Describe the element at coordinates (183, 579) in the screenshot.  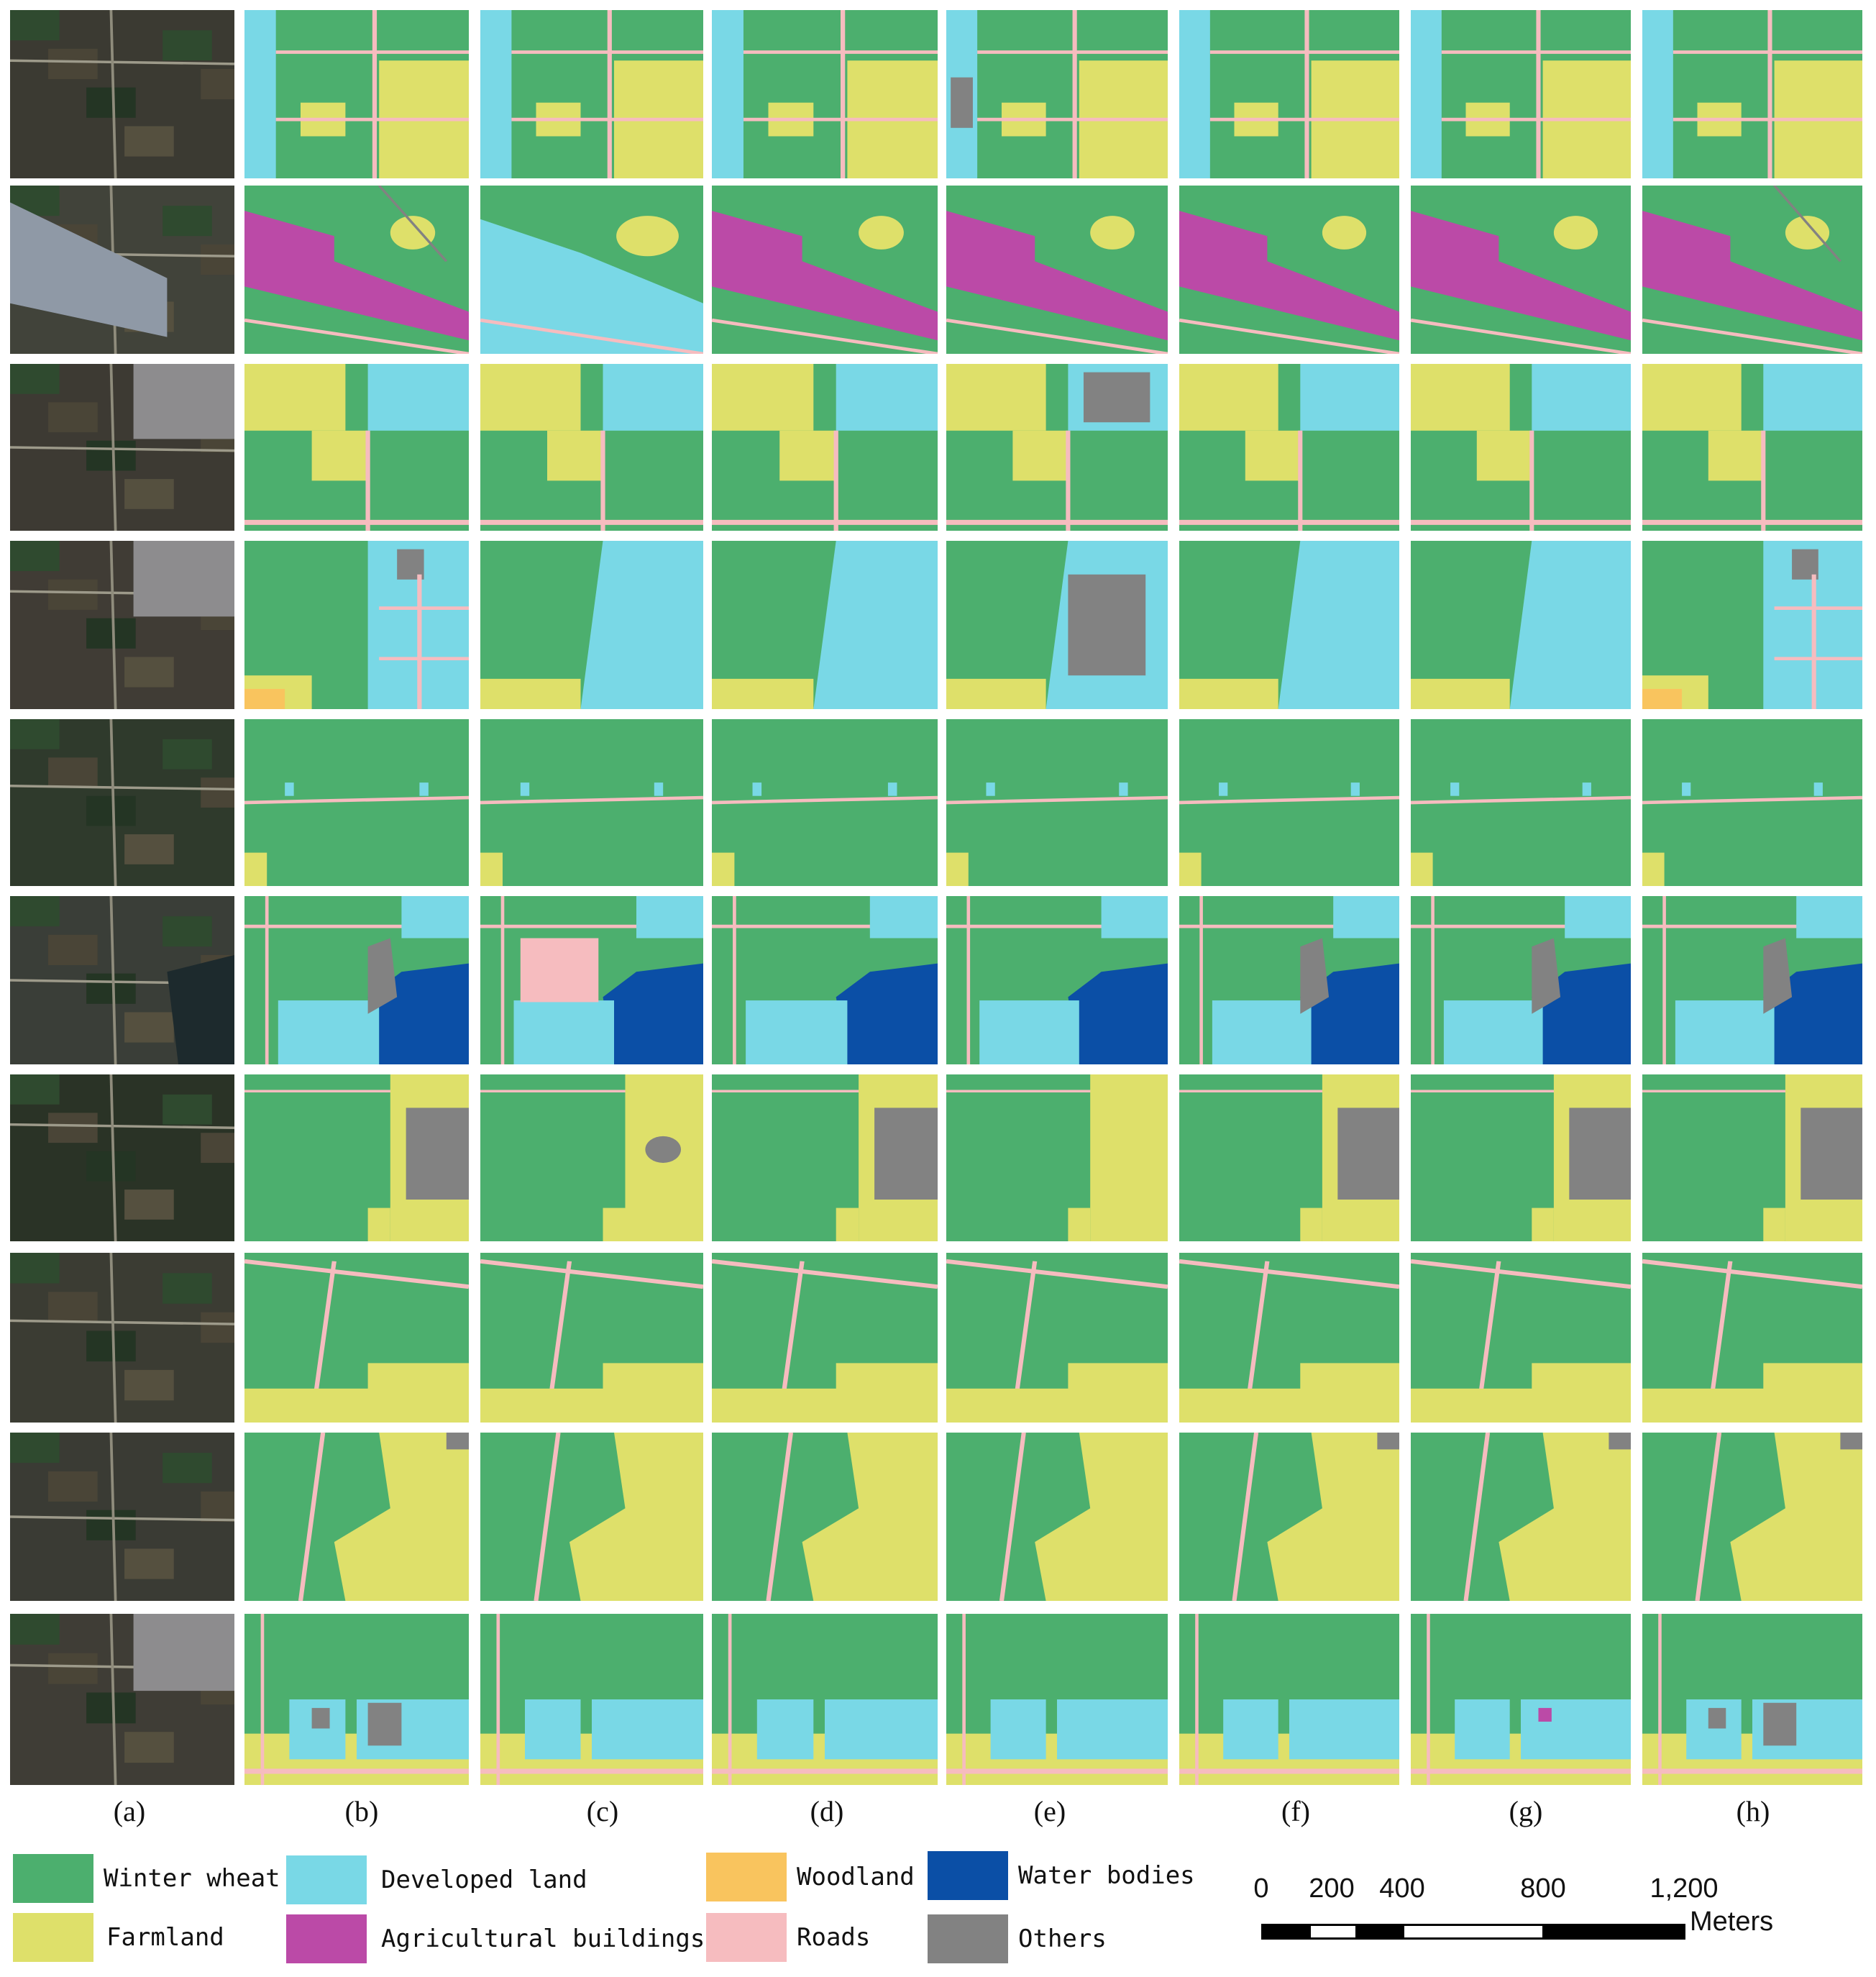
I see `imagery-village` at that location.